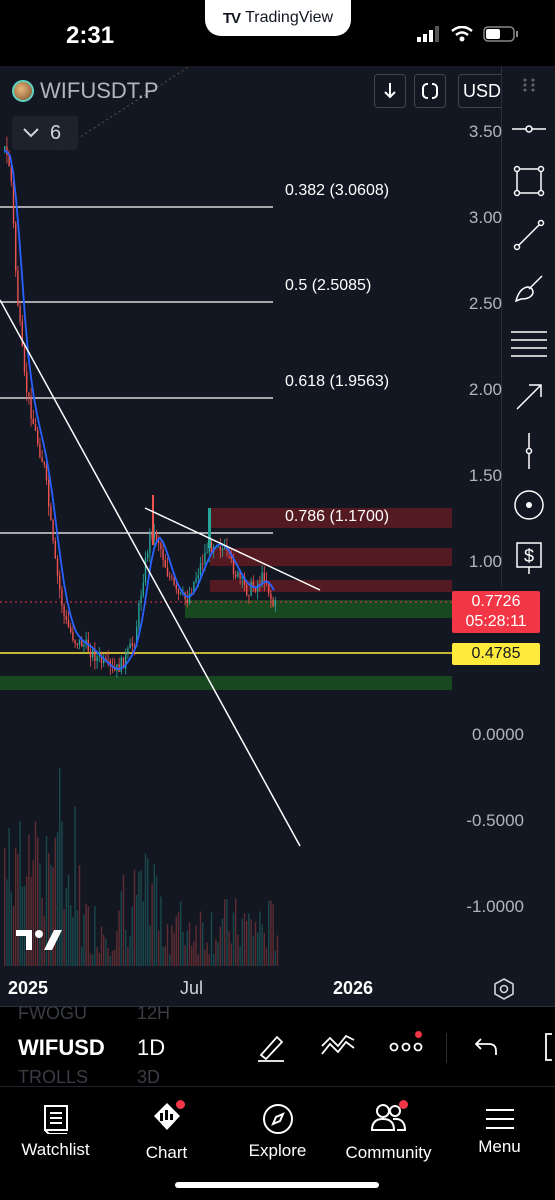 The image size is (555, 1200). Describe the element at coordinates (166, 1132) in the screenshot. I see `nav-chart: Chart` at that location.